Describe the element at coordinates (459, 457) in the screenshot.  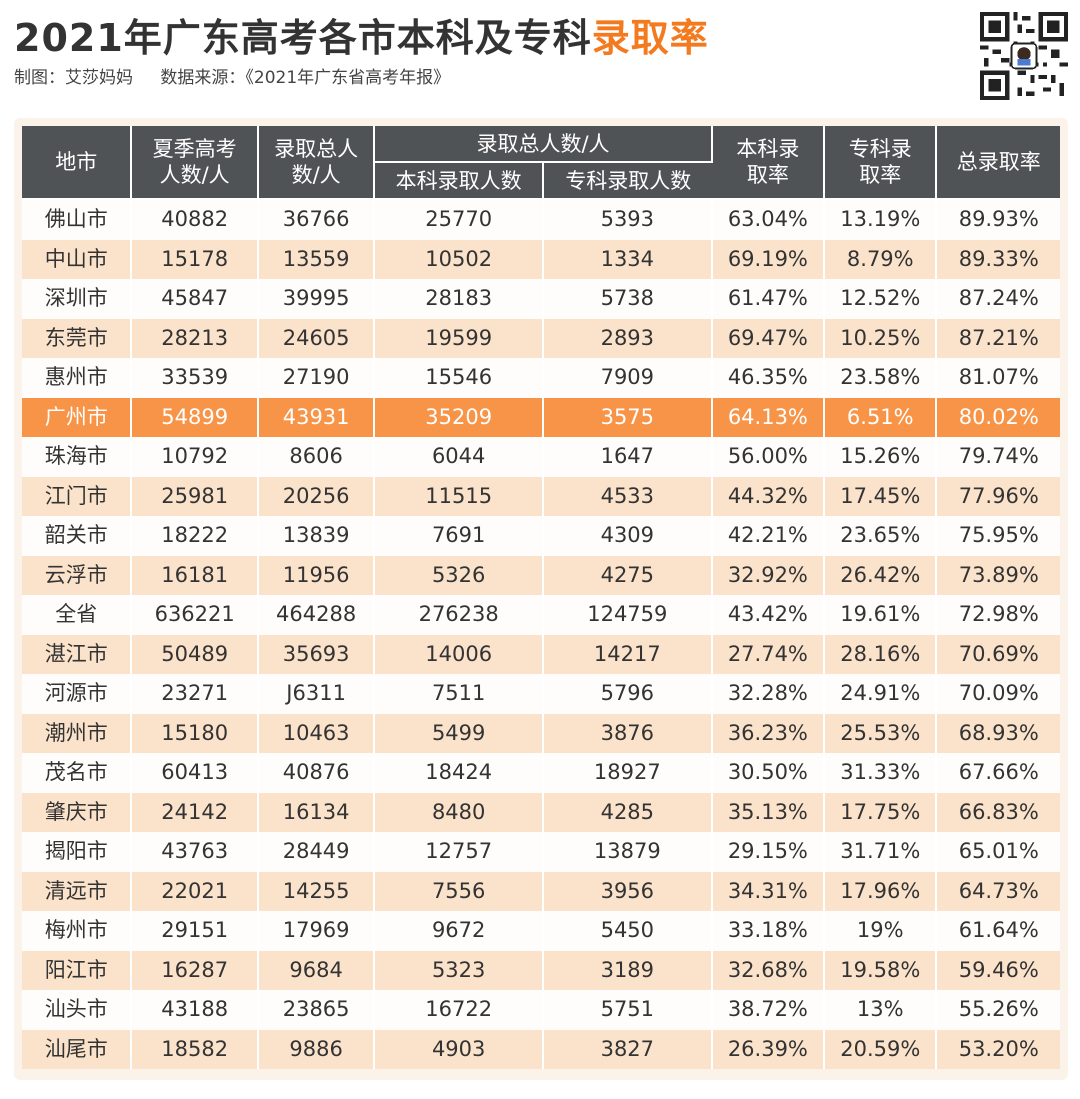
I see `cell-bachelor-admitted: 6044` at that location.